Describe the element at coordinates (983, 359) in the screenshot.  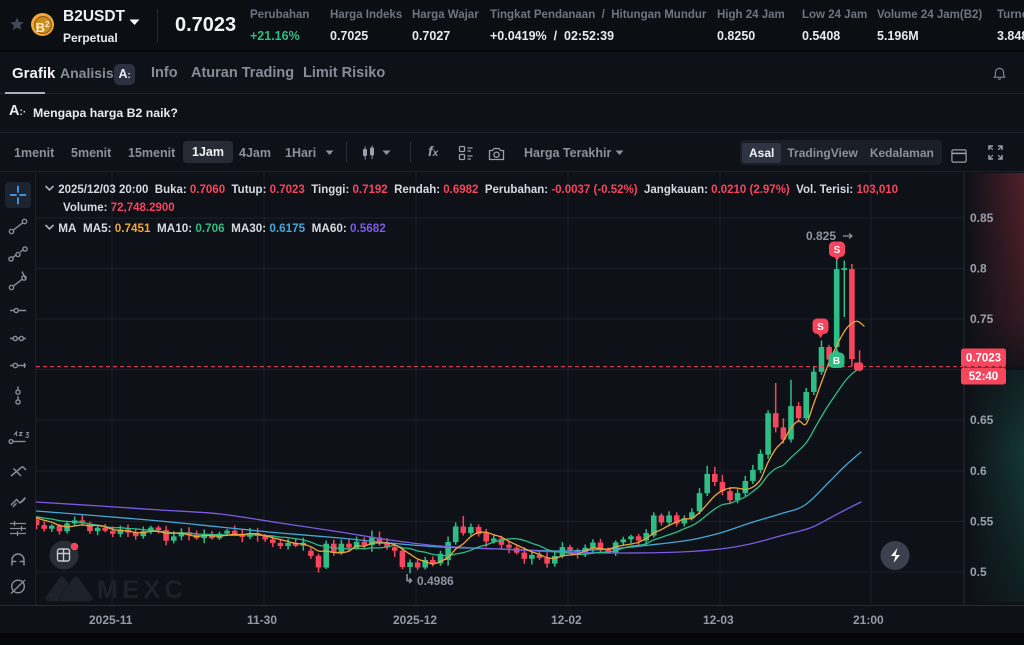
I see `svg-text: 0.7023` at that location.